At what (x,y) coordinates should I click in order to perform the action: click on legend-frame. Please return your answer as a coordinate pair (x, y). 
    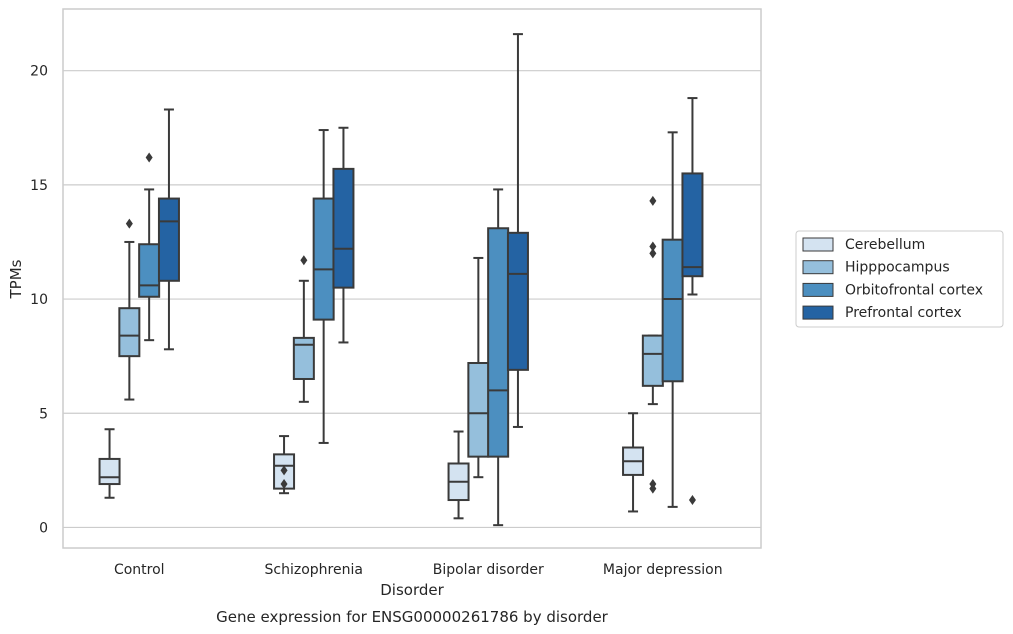
    Looking at the image, I should click on (899, 279).